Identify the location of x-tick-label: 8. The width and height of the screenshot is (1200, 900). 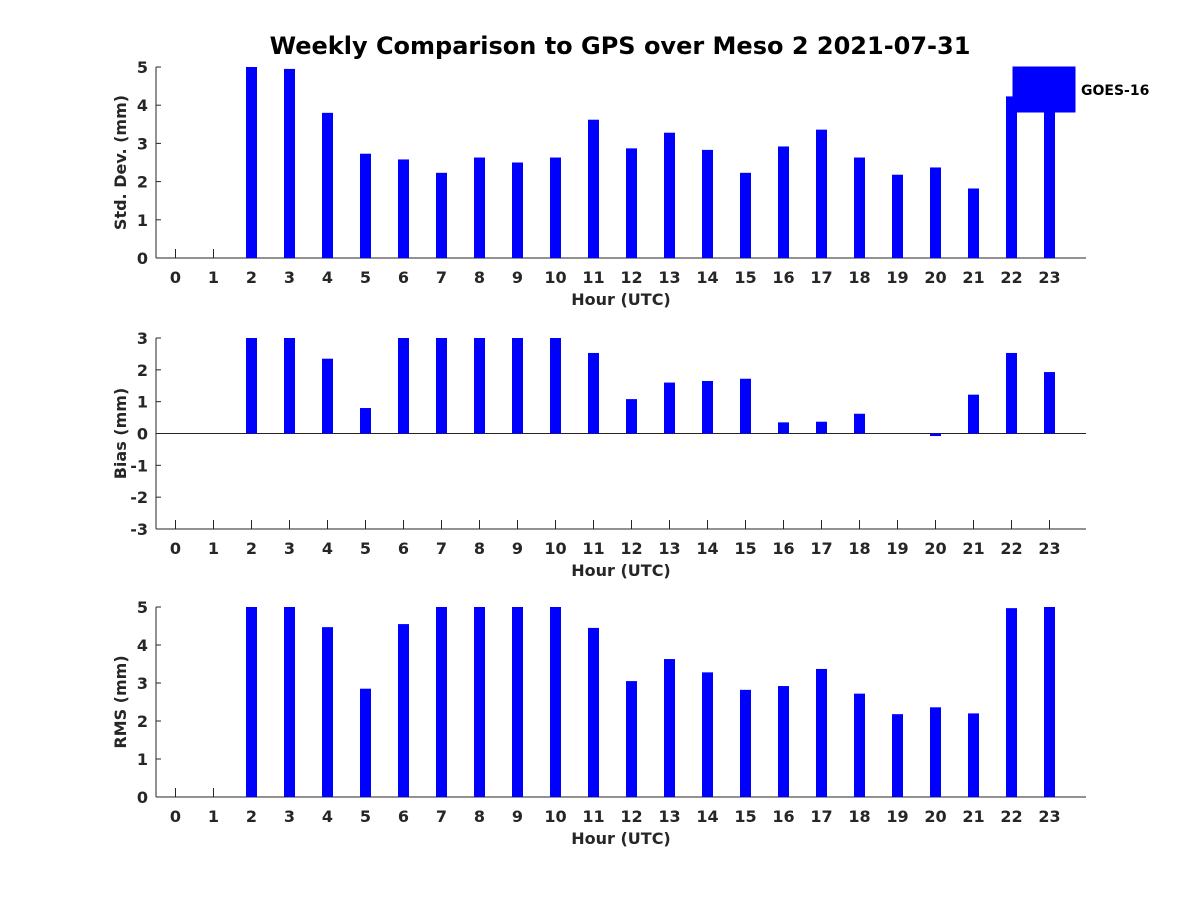
(479, 548).